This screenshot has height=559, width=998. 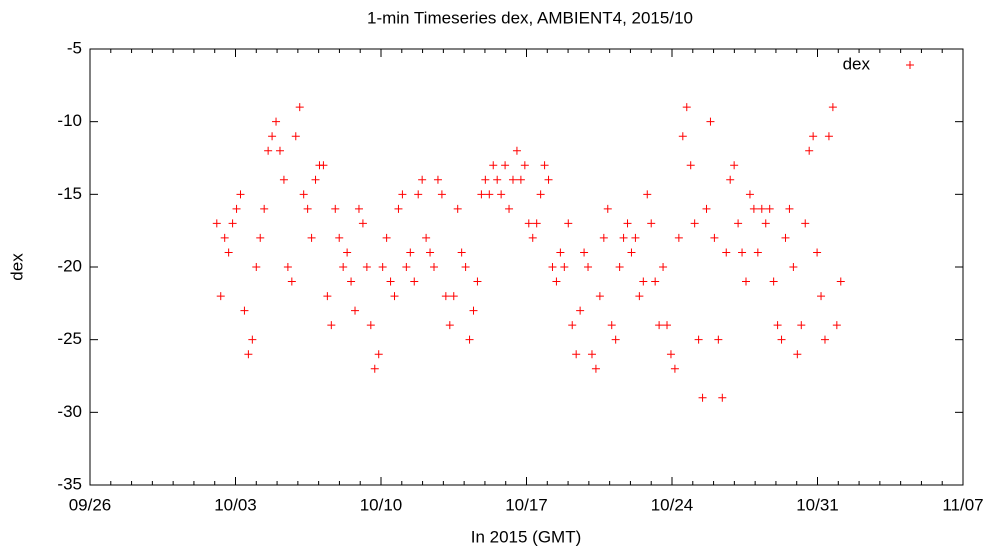 I want to click on y-tick-label: -15, so click(x=69, y=193).